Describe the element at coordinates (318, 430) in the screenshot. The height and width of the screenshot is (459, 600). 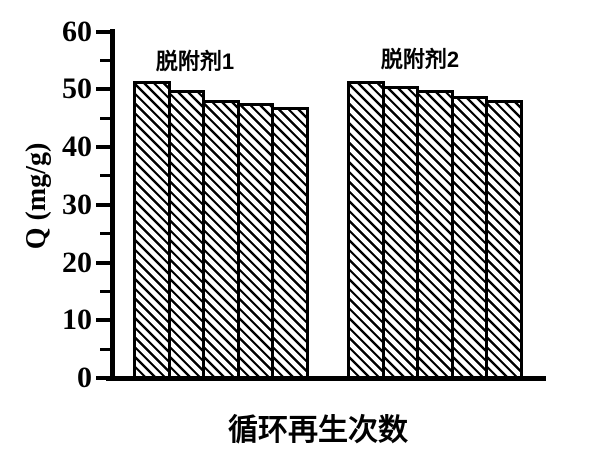
I see `x-axis-title: 循环再生次数` at that location.